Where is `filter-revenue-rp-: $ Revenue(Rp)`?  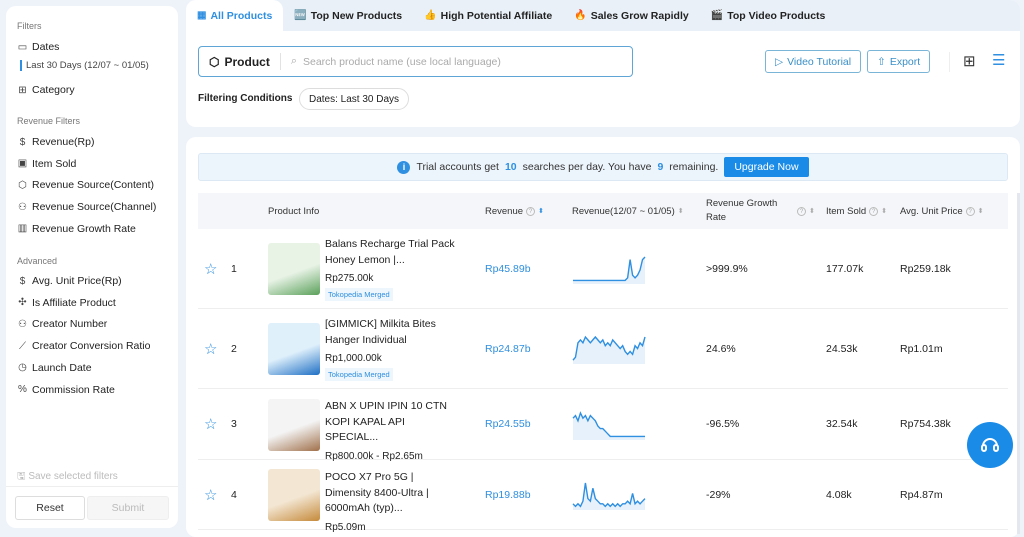
filter-revenue-rp-: $ Revenue(Rp) is located at coordinates (56, 142).